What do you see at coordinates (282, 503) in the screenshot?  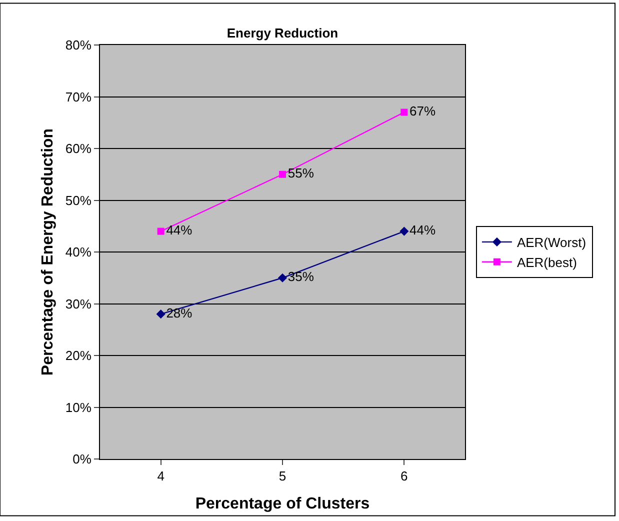 I see `x-axis-title: Percentage of Clusters` at bounding box center [282, 503].